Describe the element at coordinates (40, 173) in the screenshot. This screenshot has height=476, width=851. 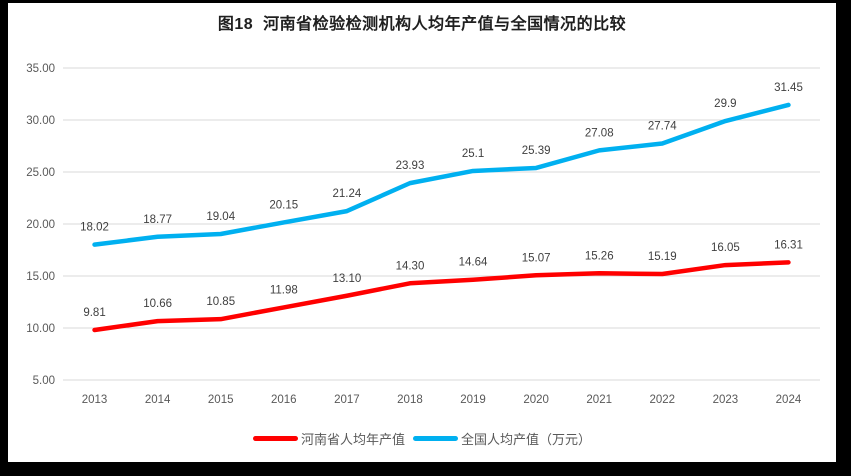
I see `y-axis-tick-label: 25.00` at that location.